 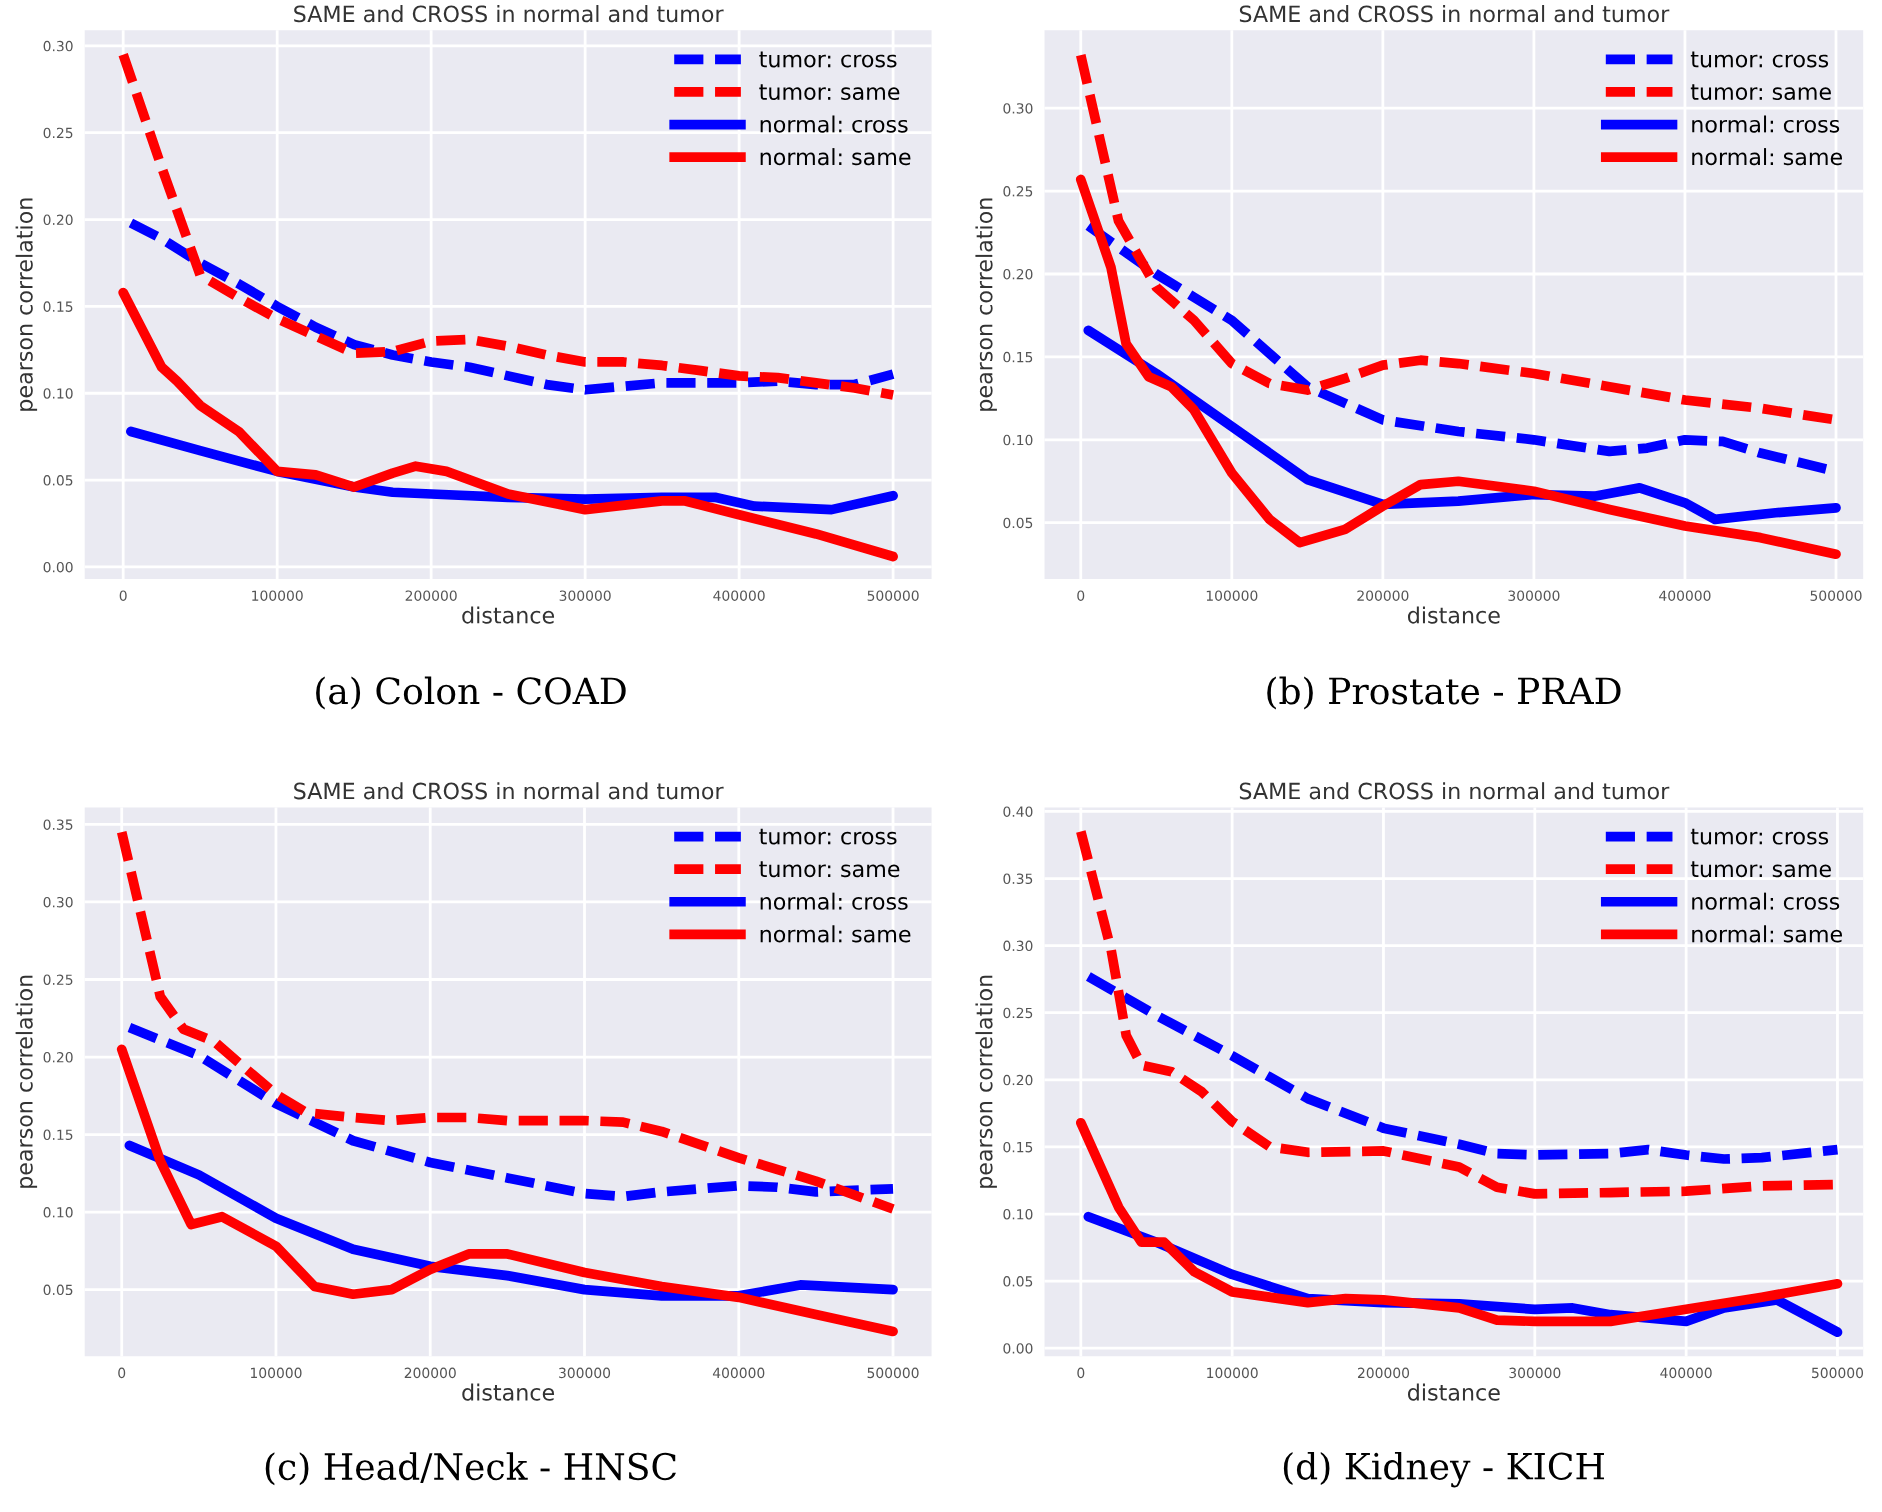 I want to click on text: (c) Head/Neck - HNSC, so click(x=470, y=1469).